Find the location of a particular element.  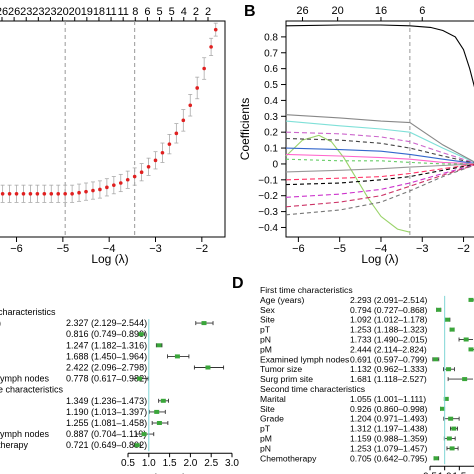

panel-c-x-tick-label: 0.5 is located at coordinates (128, 463).